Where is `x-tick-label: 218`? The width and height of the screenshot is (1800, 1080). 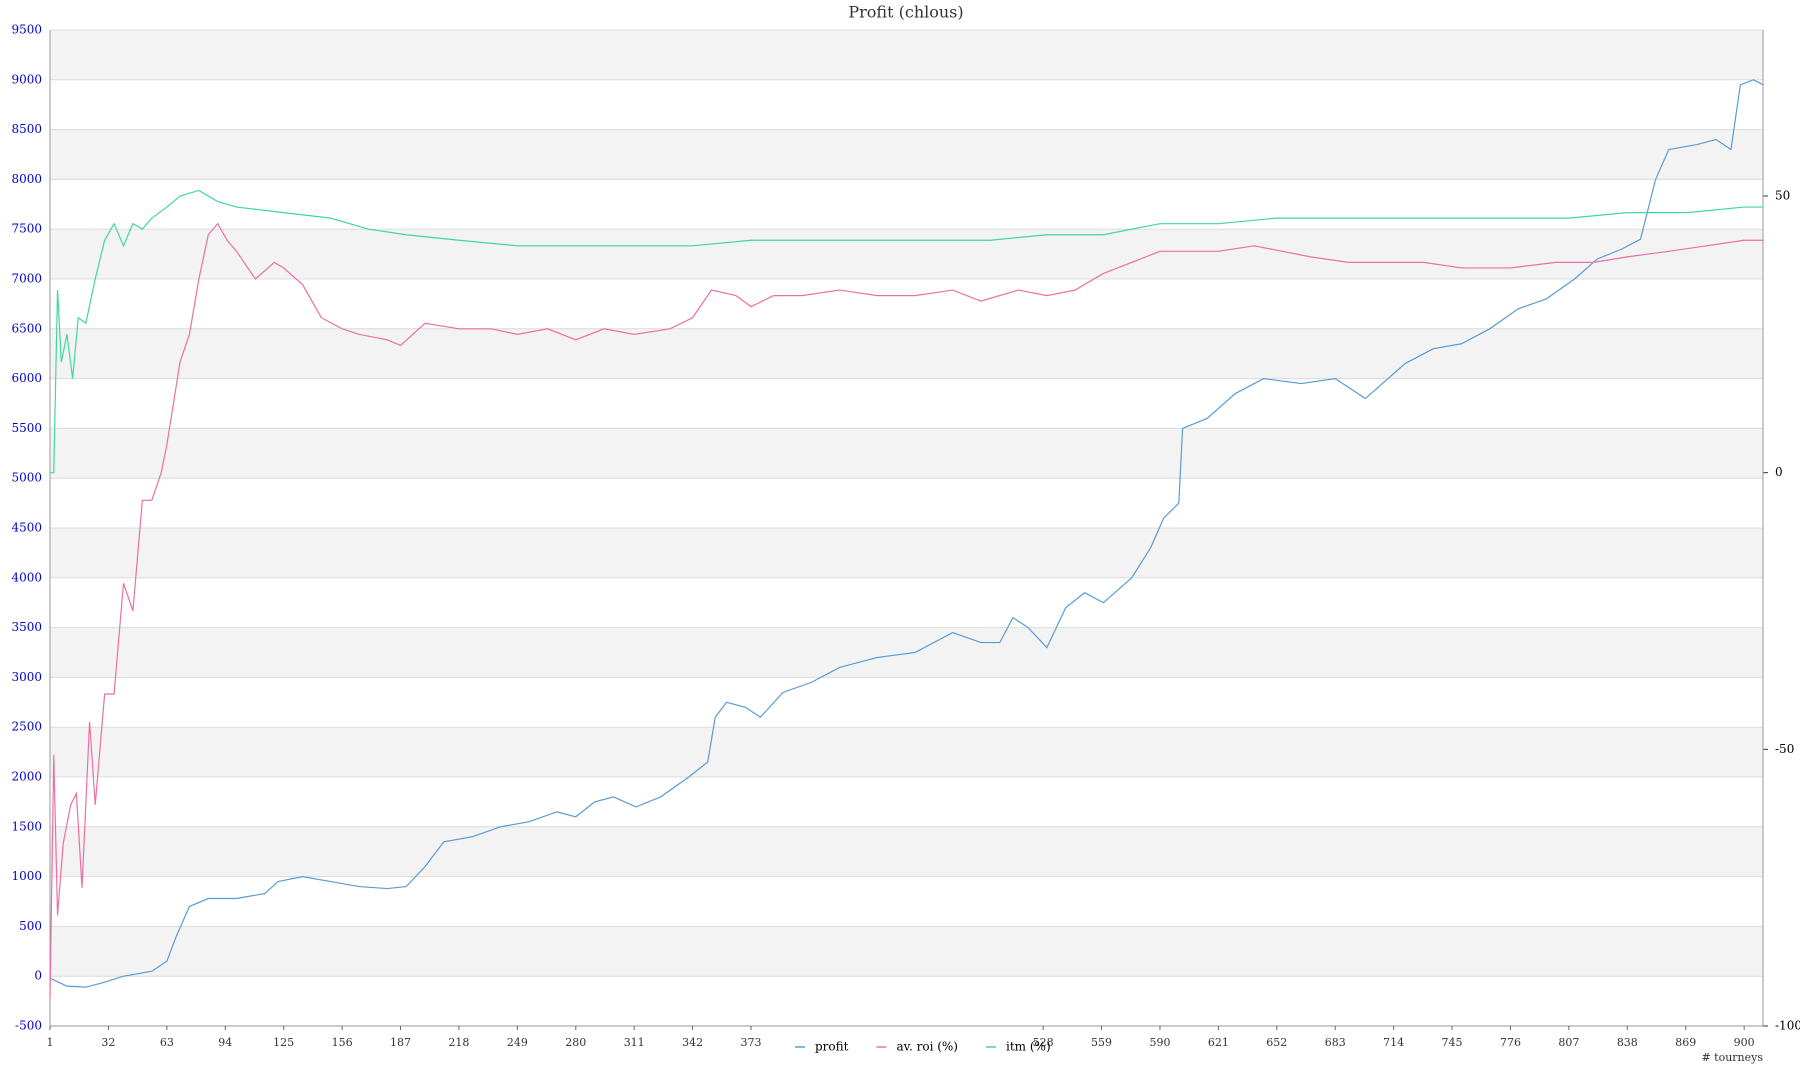
x-tick-label: 218 is located at coordinates (458, 1042).